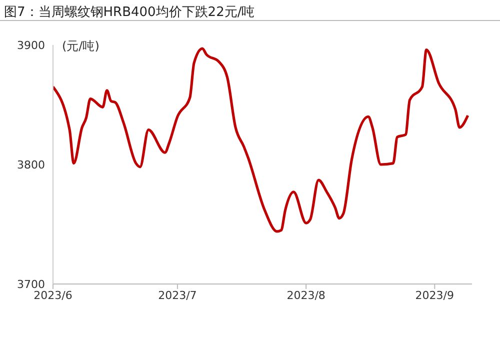  I want to click on x-tick-label: 2023/9, so click(434, 295).